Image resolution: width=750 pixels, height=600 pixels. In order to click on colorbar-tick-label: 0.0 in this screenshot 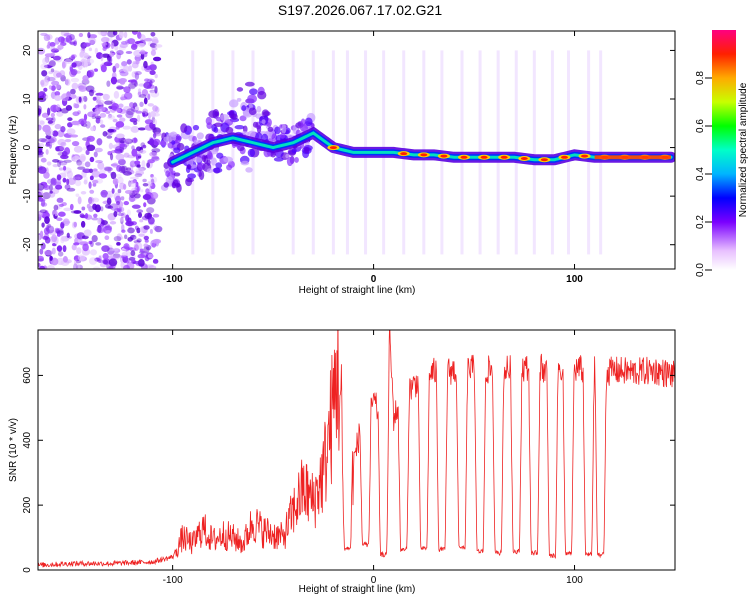, I will do `click(700, 270)`.